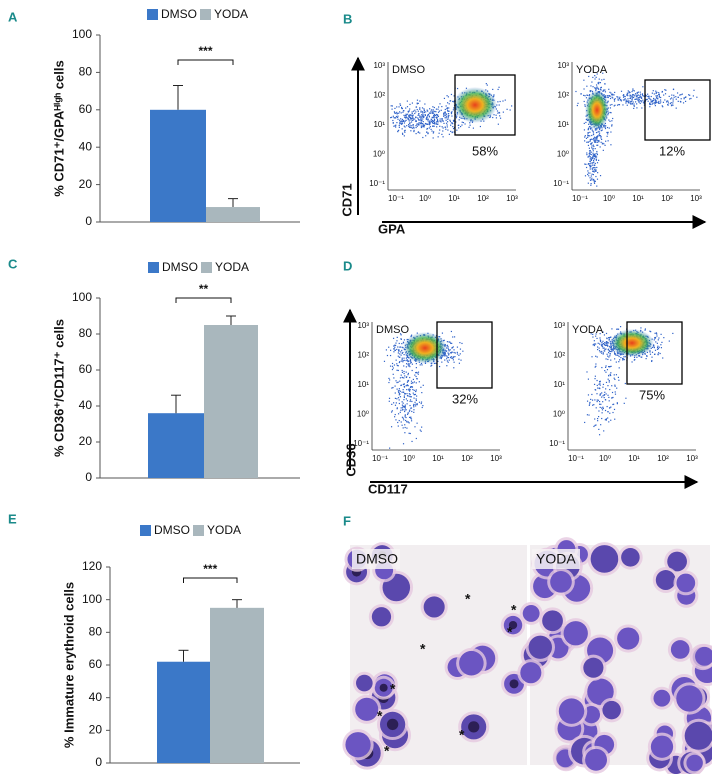  What do you see at coordinates (86, 72) in the screenshot?
I see `y-tick-label: 80` at bounding box center [86, 72].